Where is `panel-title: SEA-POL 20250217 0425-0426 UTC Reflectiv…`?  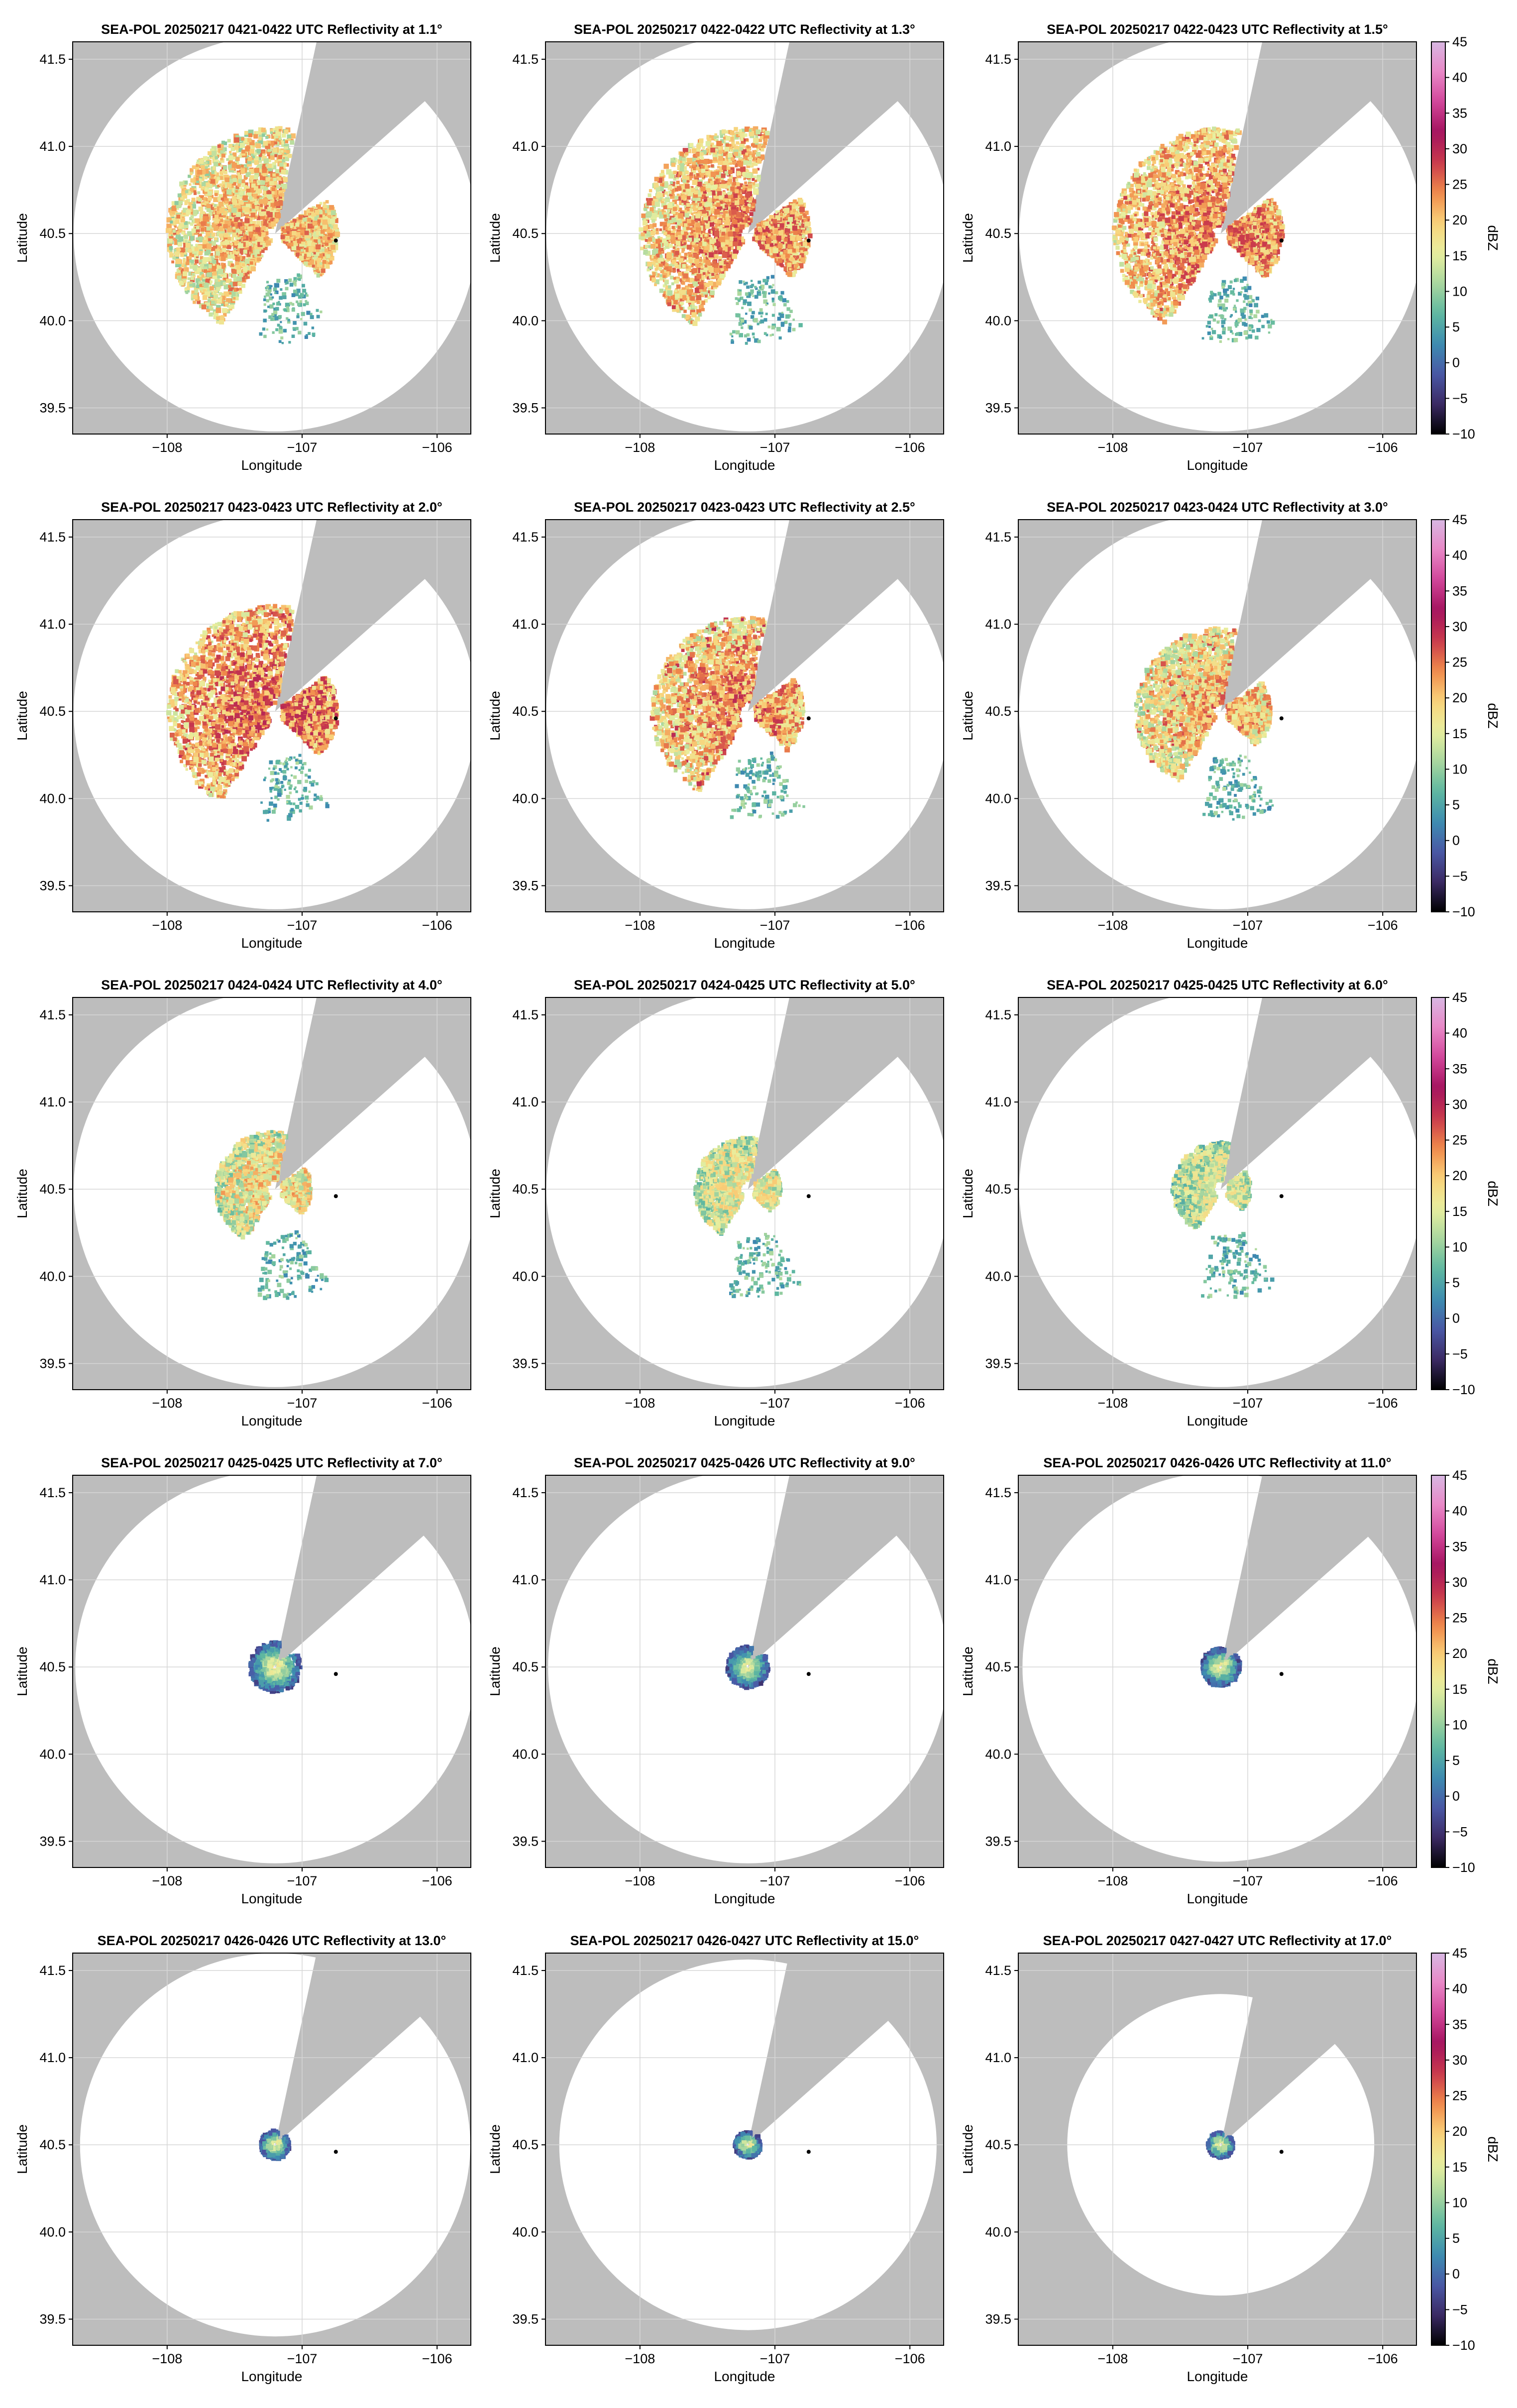
panel-title: SEA-POL 20250217 0425-0426 UTC Reflectiv… is located at coordinates (744, 1462).